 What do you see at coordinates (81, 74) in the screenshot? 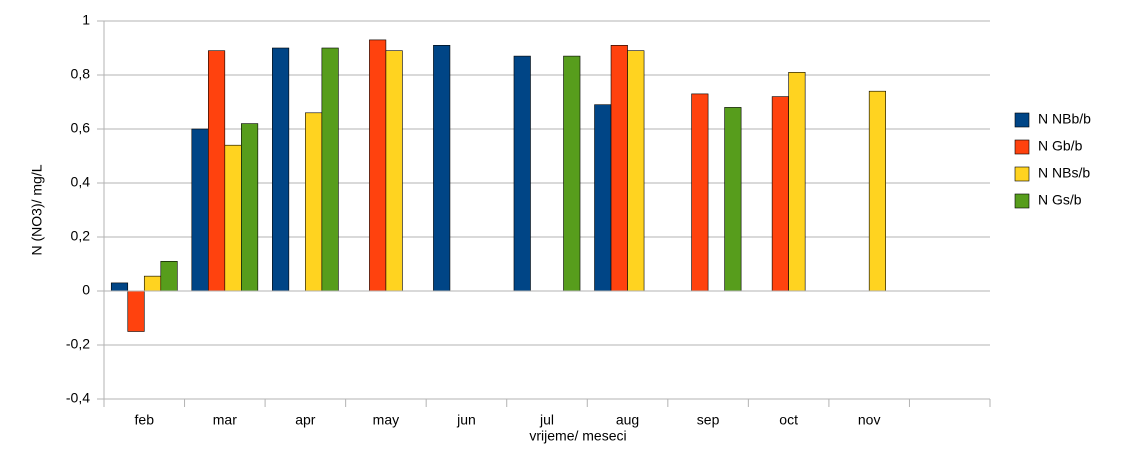
I see `y-tick-label: 0,8` at bounding box center [81, 74].